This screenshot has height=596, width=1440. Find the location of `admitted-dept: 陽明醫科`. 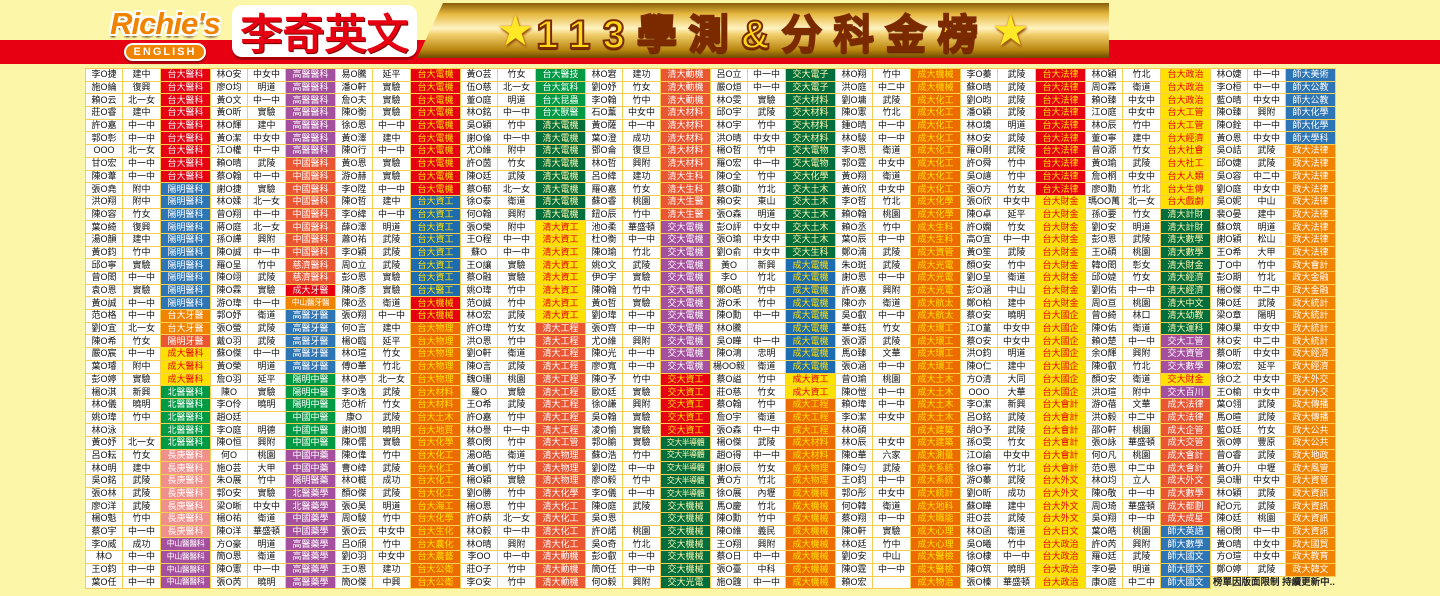

admitted-dept: 陽明醫科 is located at coordinates (185, 239).